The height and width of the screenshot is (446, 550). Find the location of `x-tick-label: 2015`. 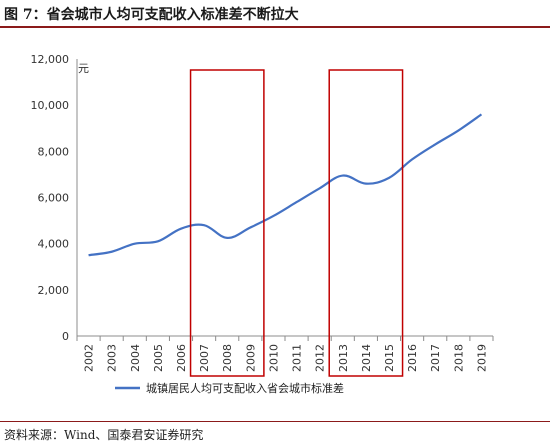

x-tick-label: 2015 is located at coordinates (389, 358).